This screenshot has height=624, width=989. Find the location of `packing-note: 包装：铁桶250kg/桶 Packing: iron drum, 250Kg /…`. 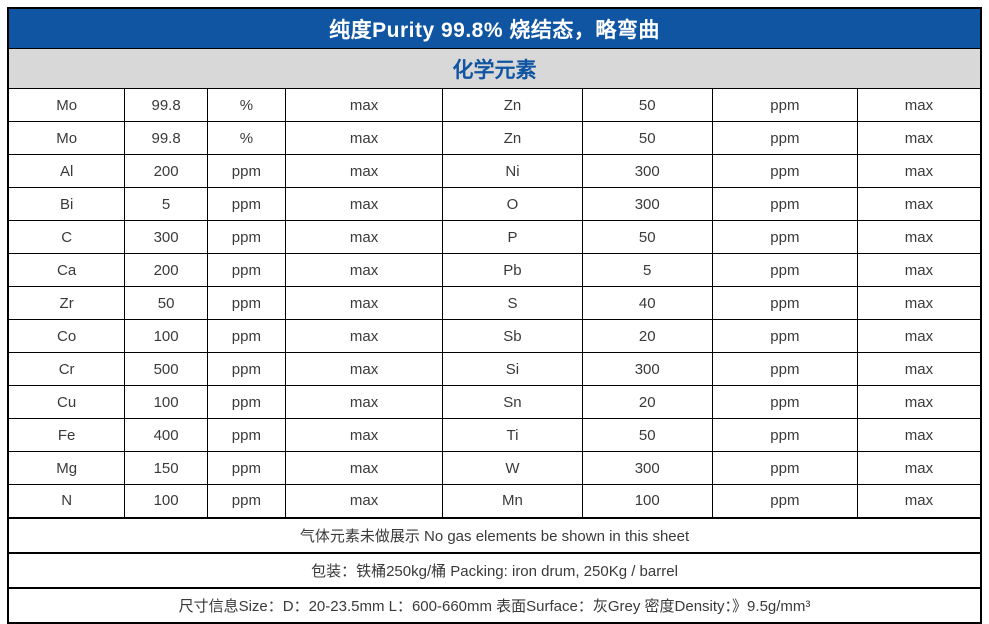

packing-note: 包装：铁桶250kg/桶 Packing: iron drum, 250Kg /… is located at coordinates (494, 569).